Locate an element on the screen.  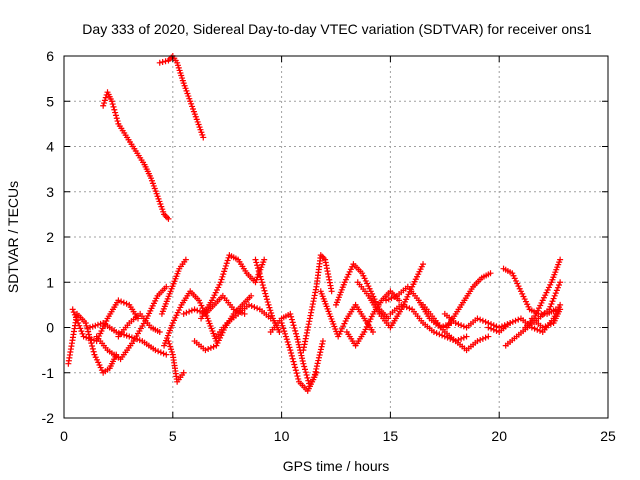
x-tick-label: 15 is located at coordinates (391, 436).